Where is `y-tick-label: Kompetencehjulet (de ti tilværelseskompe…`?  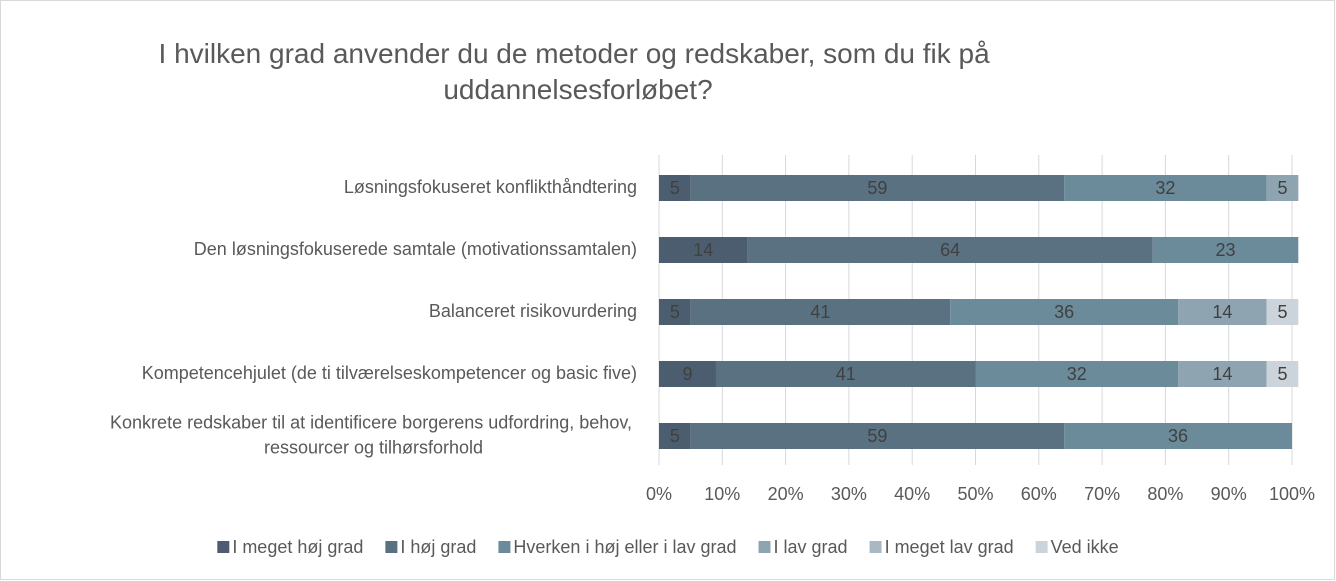
y-tick-label: Kompetencehjulet (de ti tilværelseskompe… is located at coordinates (389, 373).